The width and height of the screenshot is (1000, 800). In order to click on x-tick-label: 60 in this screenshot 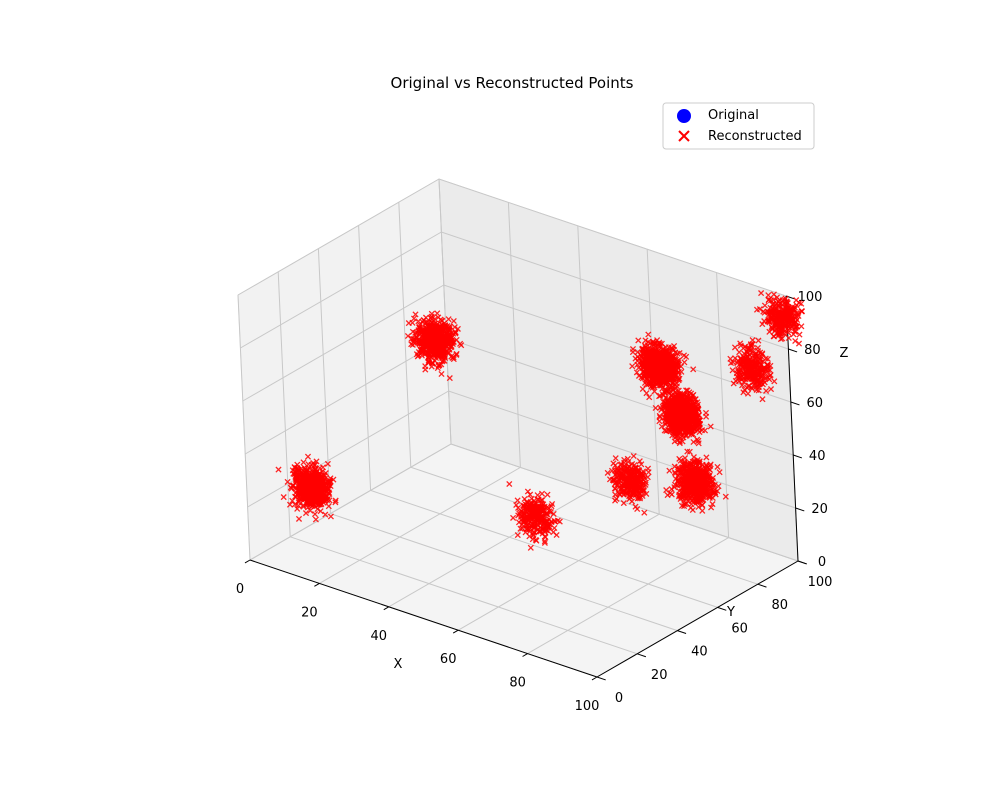, I will do `click(448, 659)`.